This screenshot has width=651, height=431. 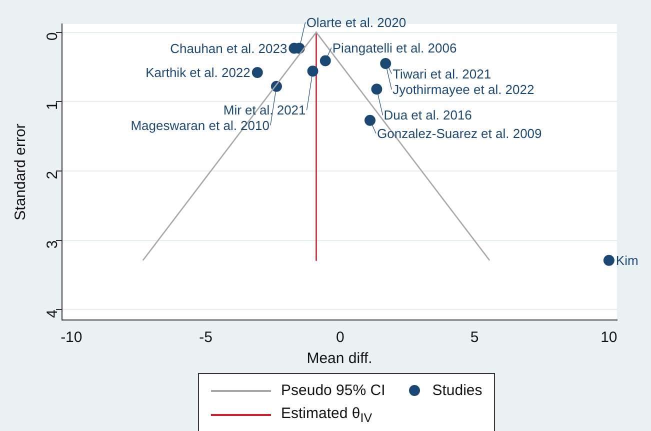 I want to click on y-tick-label: 2, so click(x=53, y=175).